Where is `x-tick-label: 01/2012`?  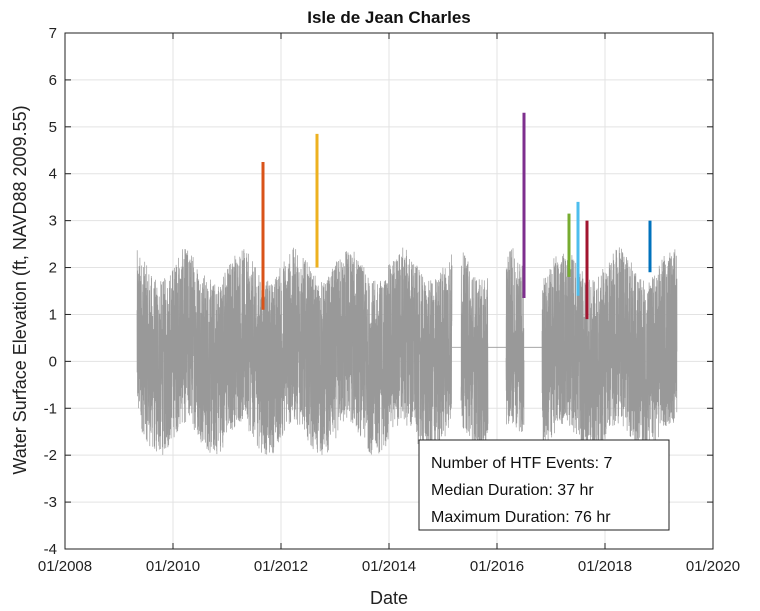
x-tick-label: 01/2012 is located at coordinates (281, 566).